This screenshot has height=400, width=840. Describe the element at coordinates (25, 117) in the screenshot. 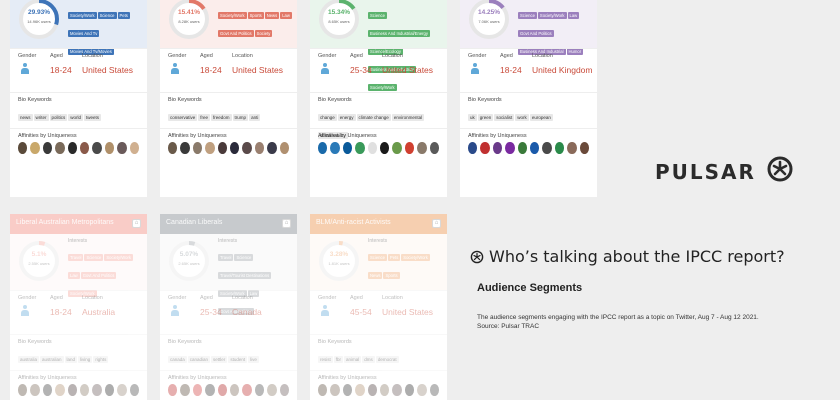

I see `keyword-chip: news` at that location.